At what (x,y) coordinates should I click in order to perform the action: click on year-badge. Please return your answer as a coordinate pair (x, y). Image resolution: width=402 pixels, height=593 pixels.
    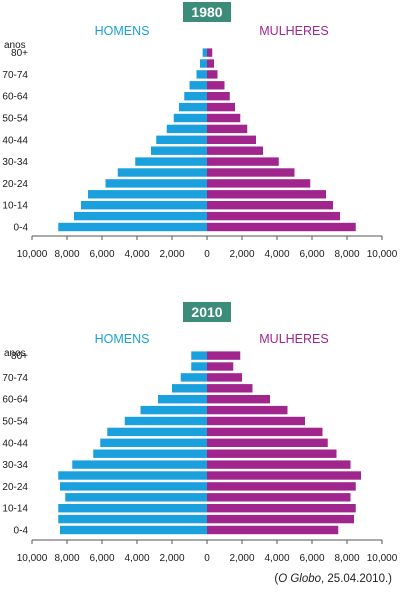
    Looking at the image, I should click on (207, 312).